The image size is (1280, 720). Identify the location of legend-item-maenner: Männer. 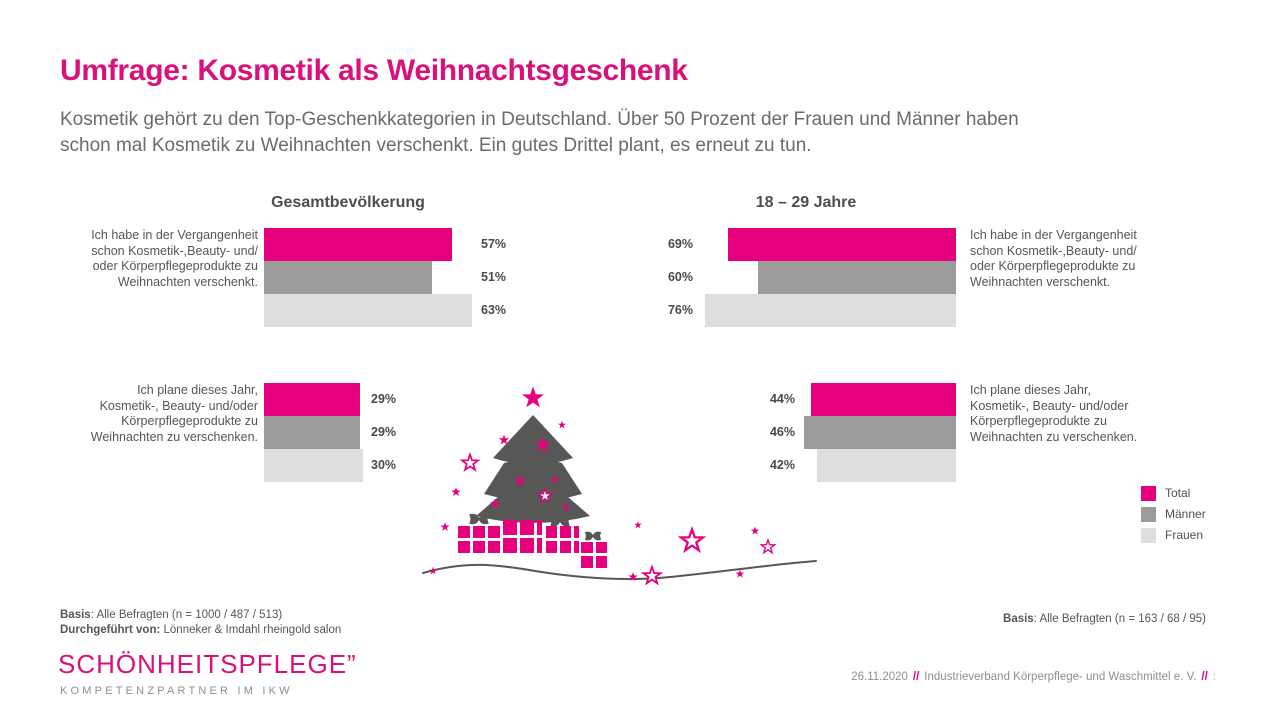
(1173, 514).